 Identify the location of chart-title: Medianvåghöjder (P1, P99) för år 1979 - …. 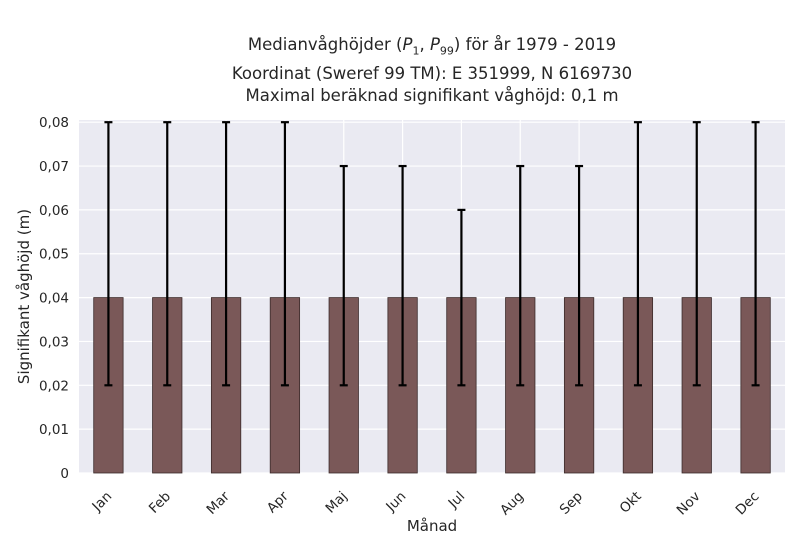
(432, 71).